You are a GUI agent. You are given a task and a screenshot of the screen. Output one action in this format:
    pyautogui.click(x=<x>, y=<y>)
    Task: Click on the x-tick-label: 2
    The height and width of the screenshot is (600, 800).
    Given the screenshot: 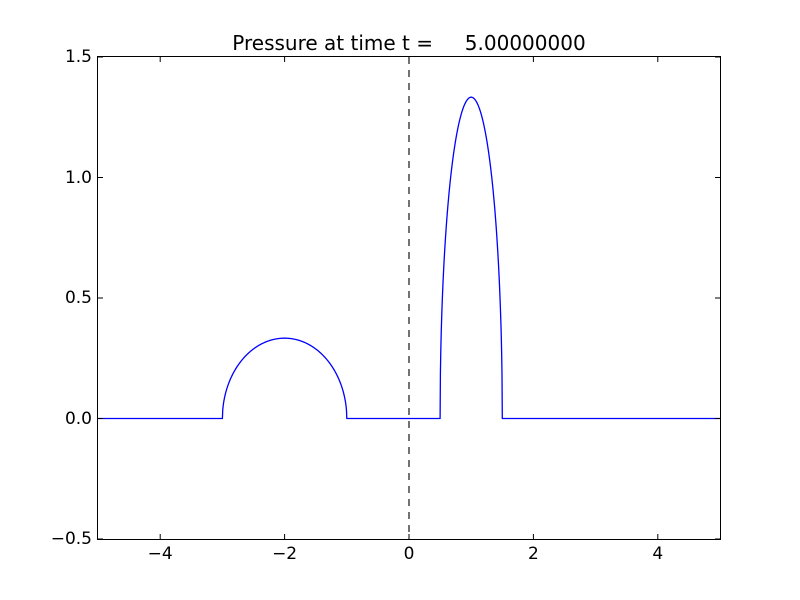 What is the action you would take?
    pyautogui.click(x=533, y=554)
    